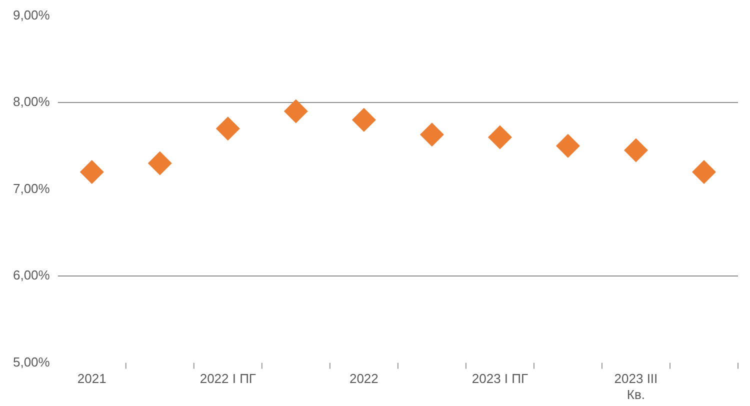  Describe the element at coordinates (500, 378) in the screenshot. I see `x-tick-label: 2023 I ПГ` at that location.